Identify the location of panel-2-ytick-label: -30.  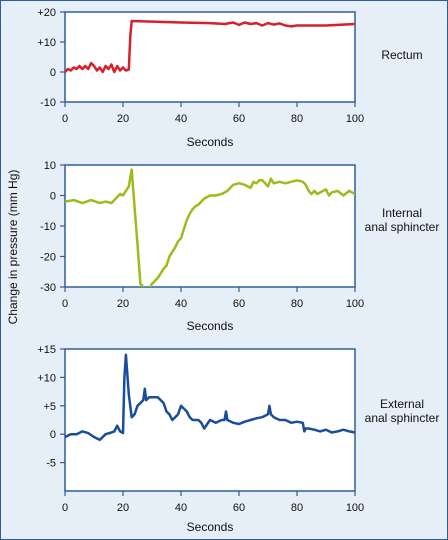
(48, 288).